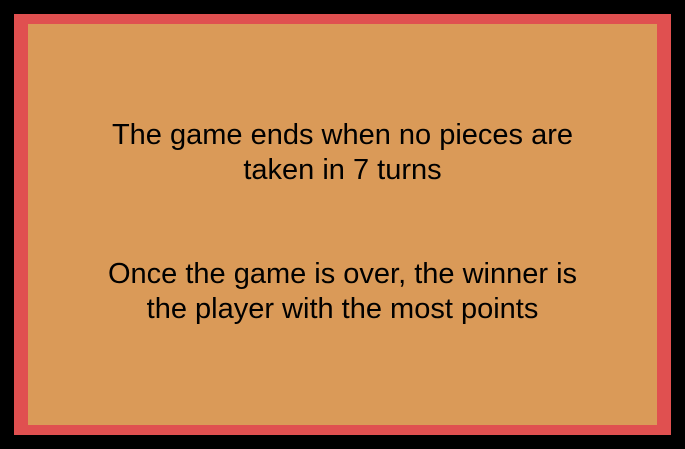 The image size is (685, 449). What do you see at coordinates (342, 170) in the screenshot?
I see `rule-line: taken in 7 turns` at bounding box center [342, 170].